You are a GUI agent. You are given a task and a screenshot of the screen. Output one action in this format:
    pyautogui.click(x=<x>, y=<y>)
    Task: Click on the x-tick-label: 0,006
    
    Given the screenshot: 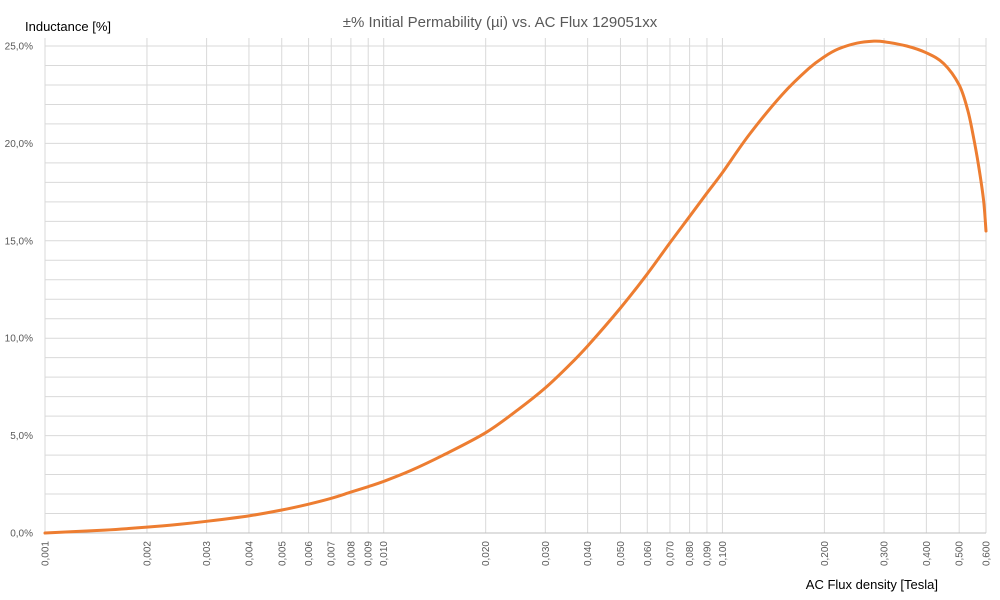 What is the action you would take?
    pyautogui.click(x=309, y=553)
    